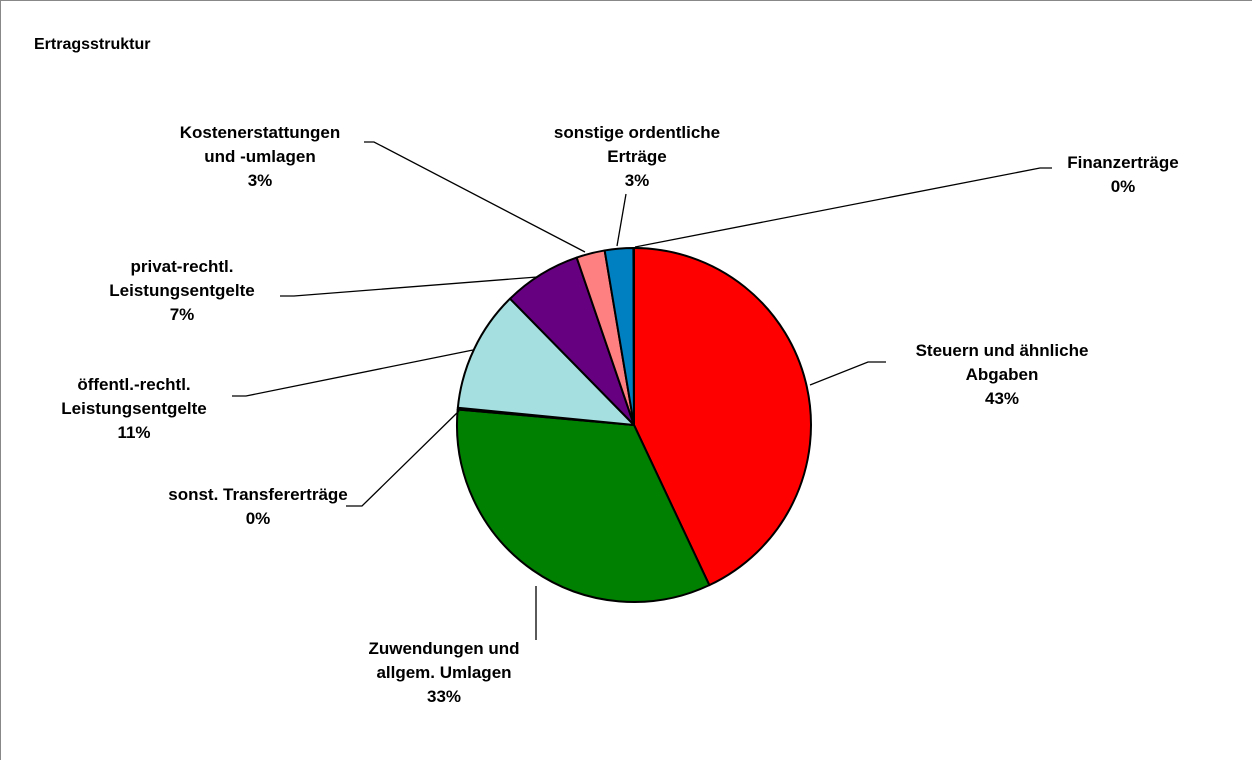 The height and width of the screenshot is (760, 1252). I want to click on slice-name-label: allgem. Umlagen, so click(443, 672).